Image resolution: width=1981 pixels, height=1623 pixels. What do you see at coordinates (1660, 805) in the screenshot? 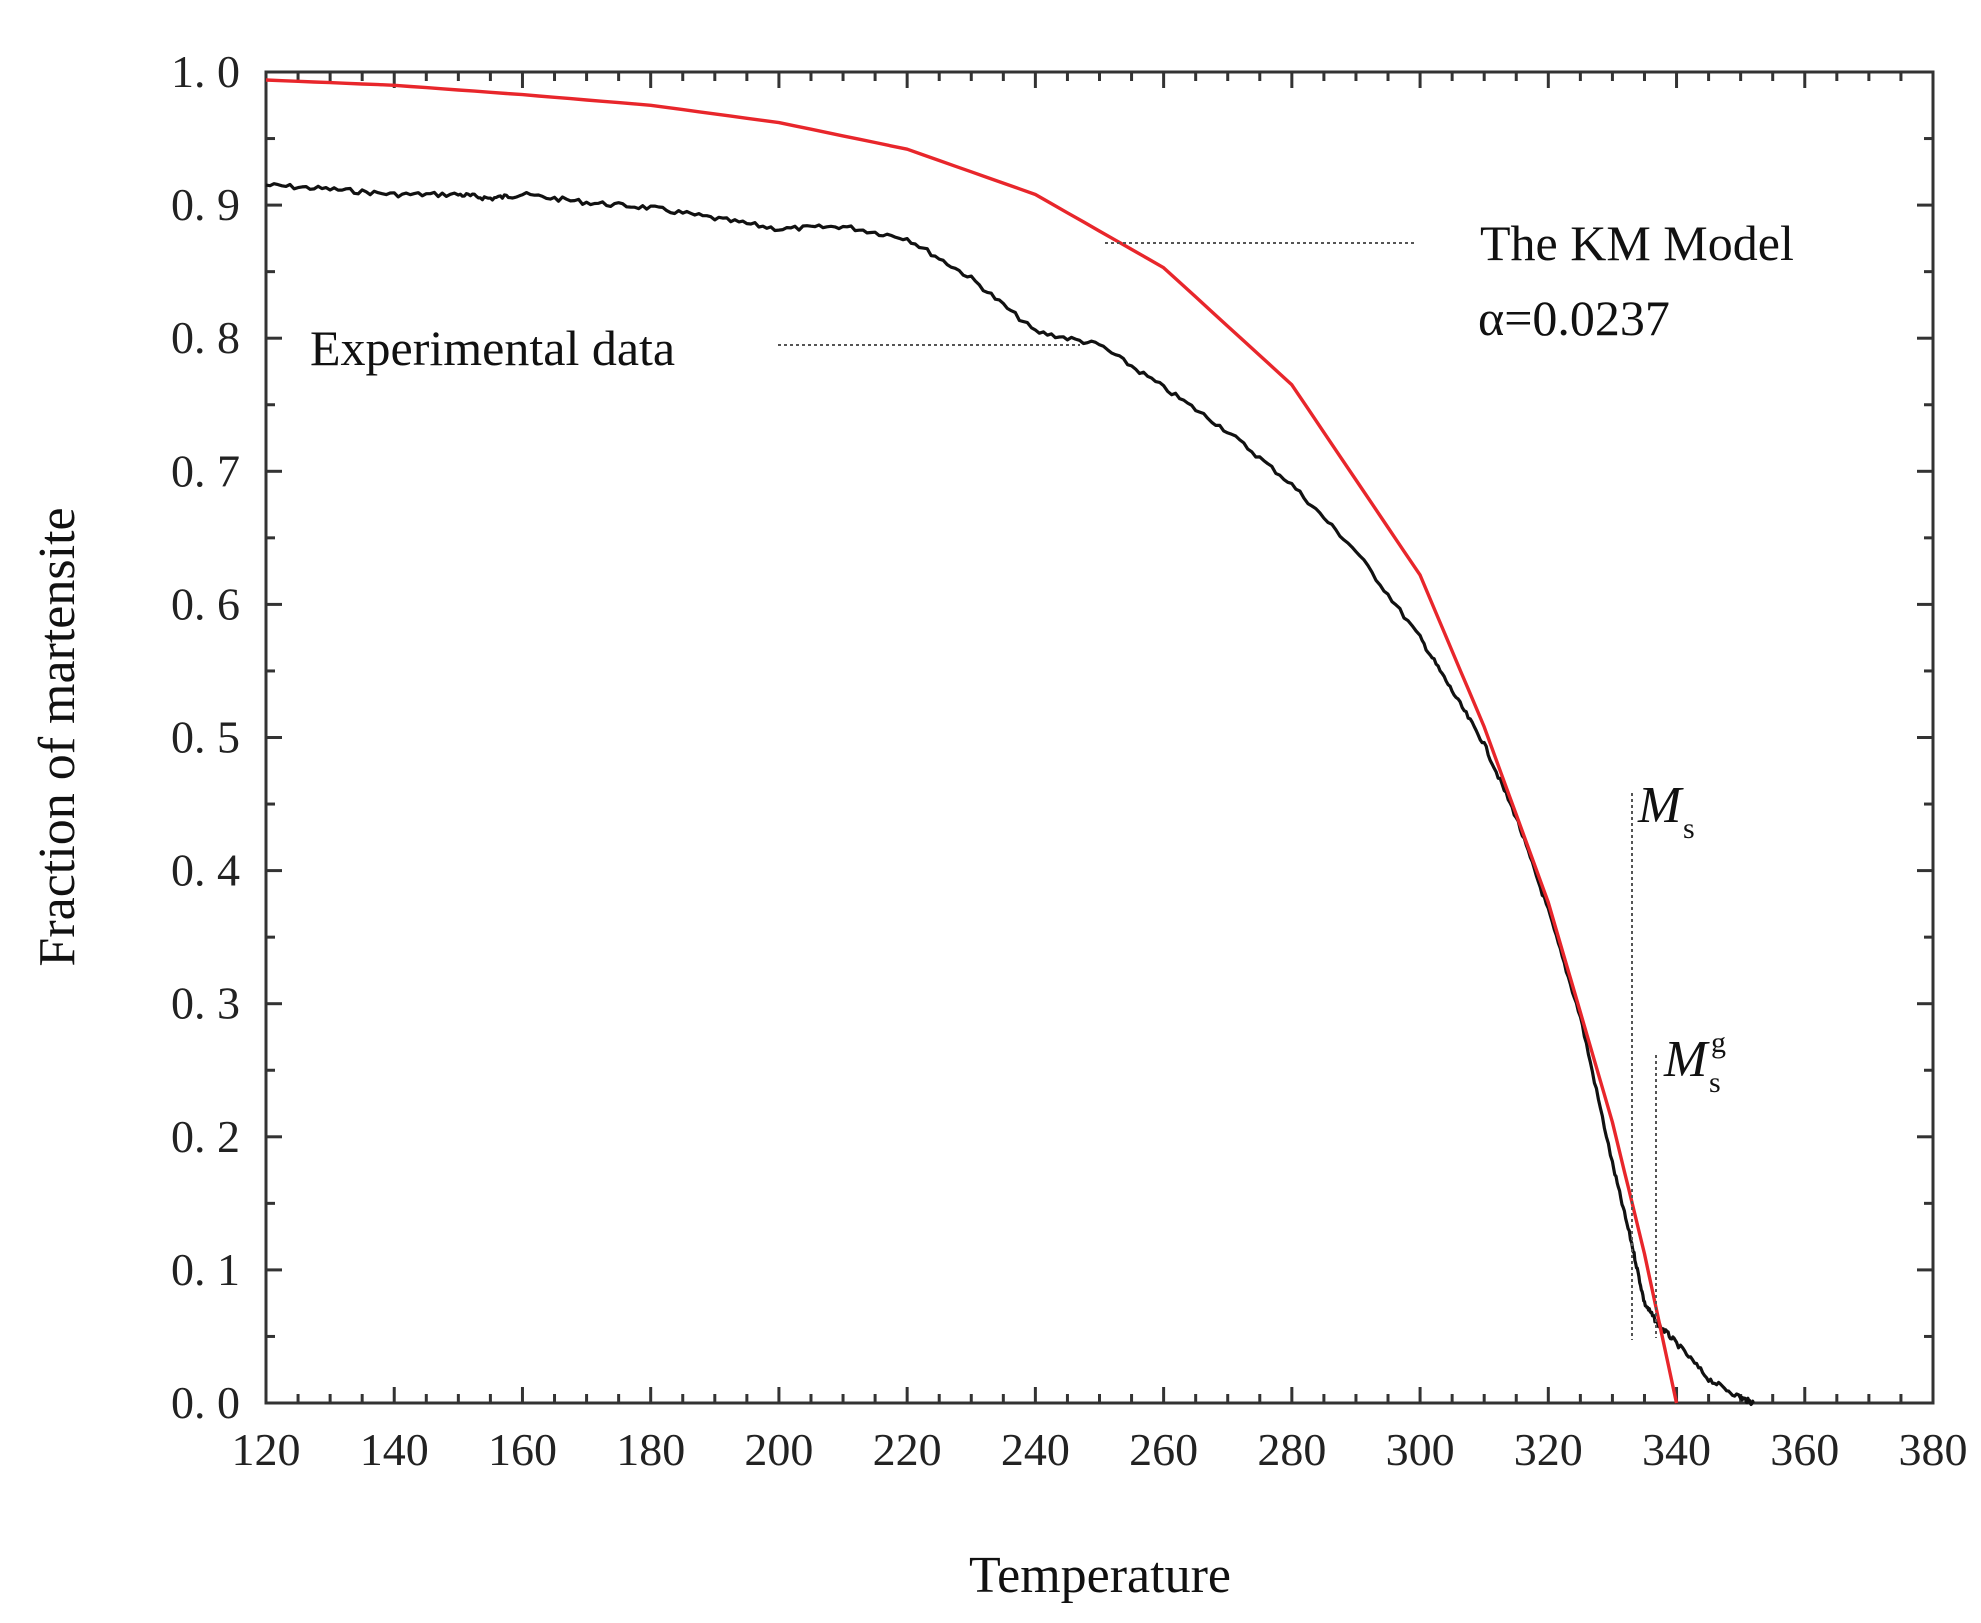
I see `ms-main: M` at bounding box center [1660, 805].